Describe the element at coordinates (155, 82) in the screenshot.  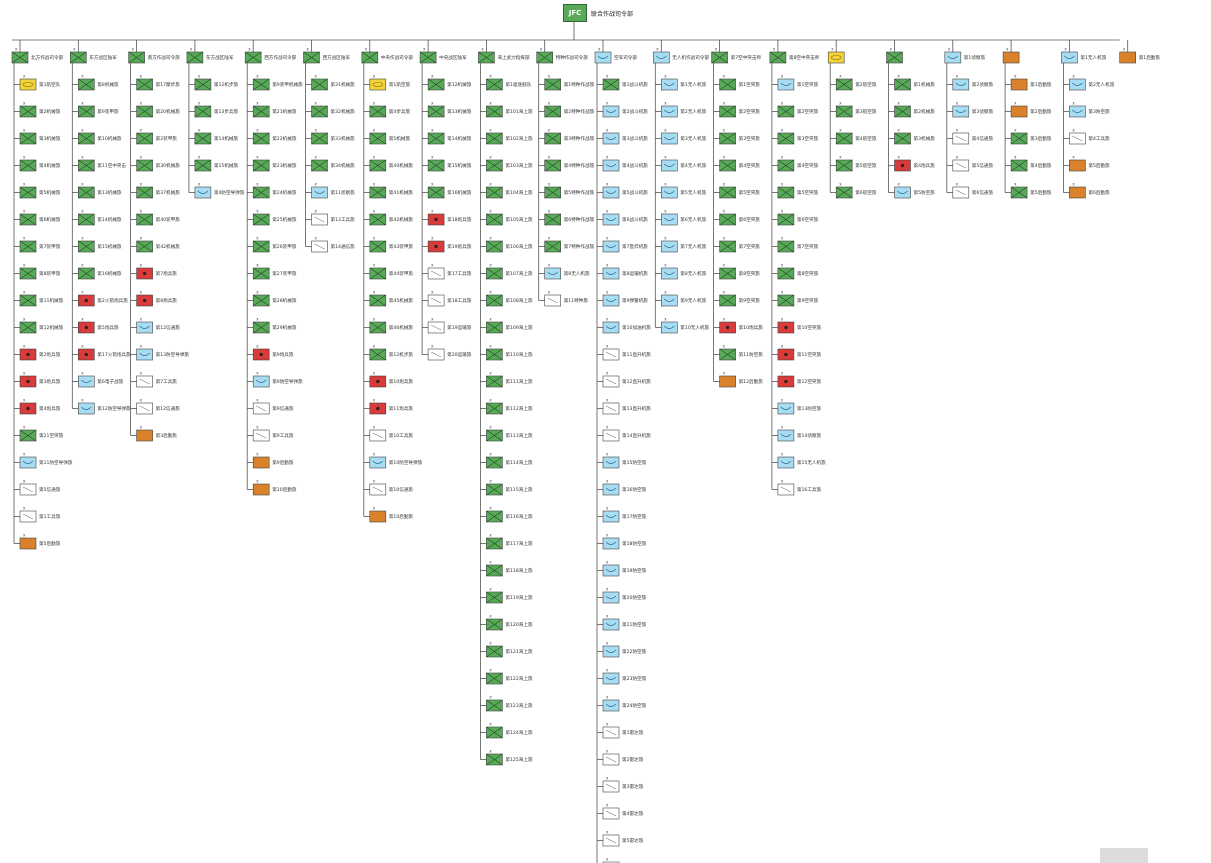
I see `unit-node: x 第17摩步旅` at that location.